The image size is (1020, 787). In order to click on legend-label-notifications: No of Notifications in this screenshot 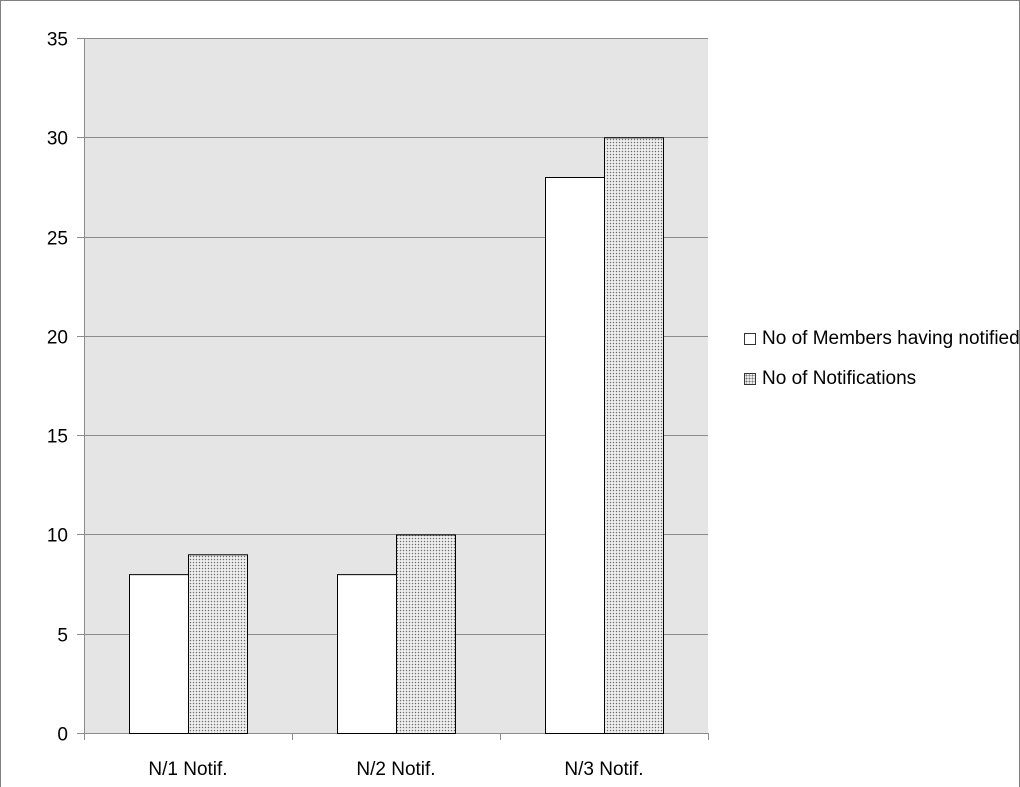, I will do `click(839, 378)`.